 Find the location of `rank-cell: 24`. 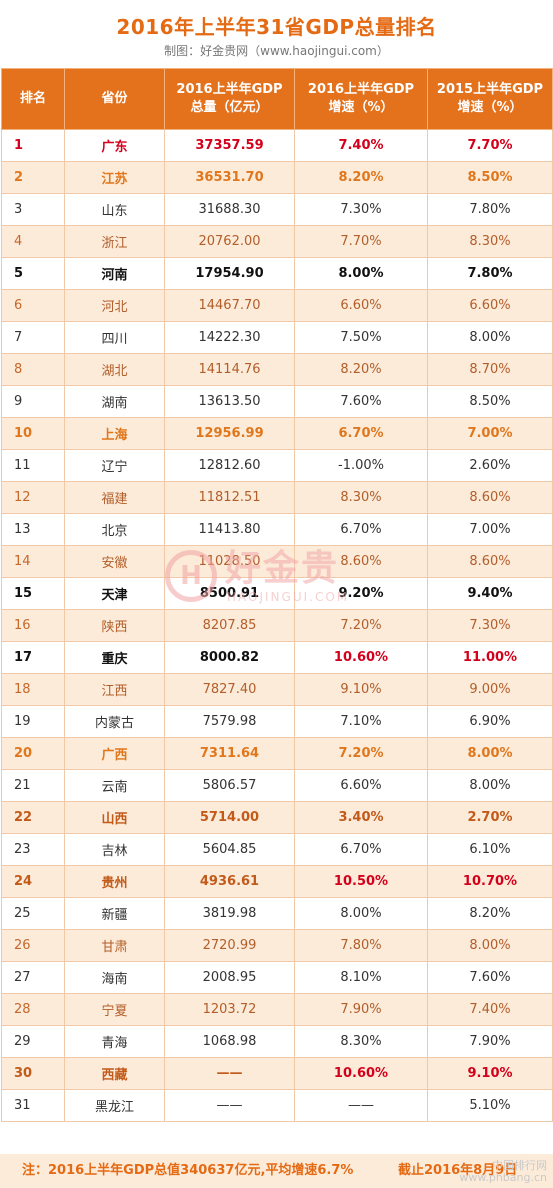

rank-cell: 24 is located at coordinates (33, 881).